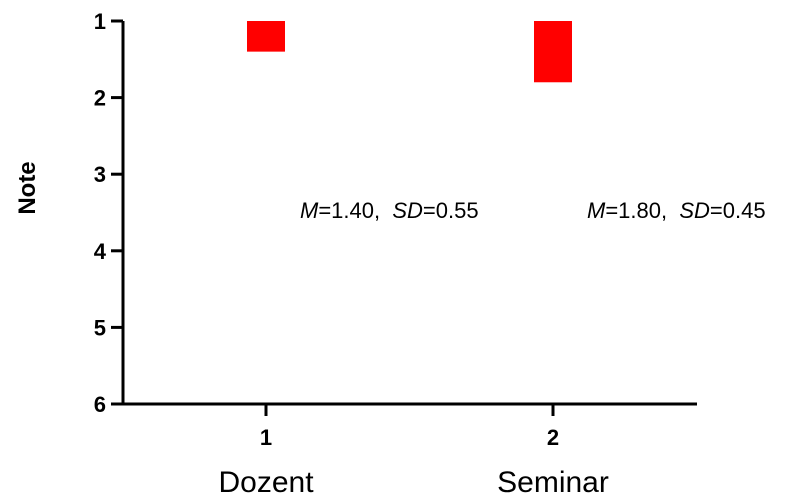  I want to click on stat-annotation: M=1.40, SD=0.55, so click(389, 210).